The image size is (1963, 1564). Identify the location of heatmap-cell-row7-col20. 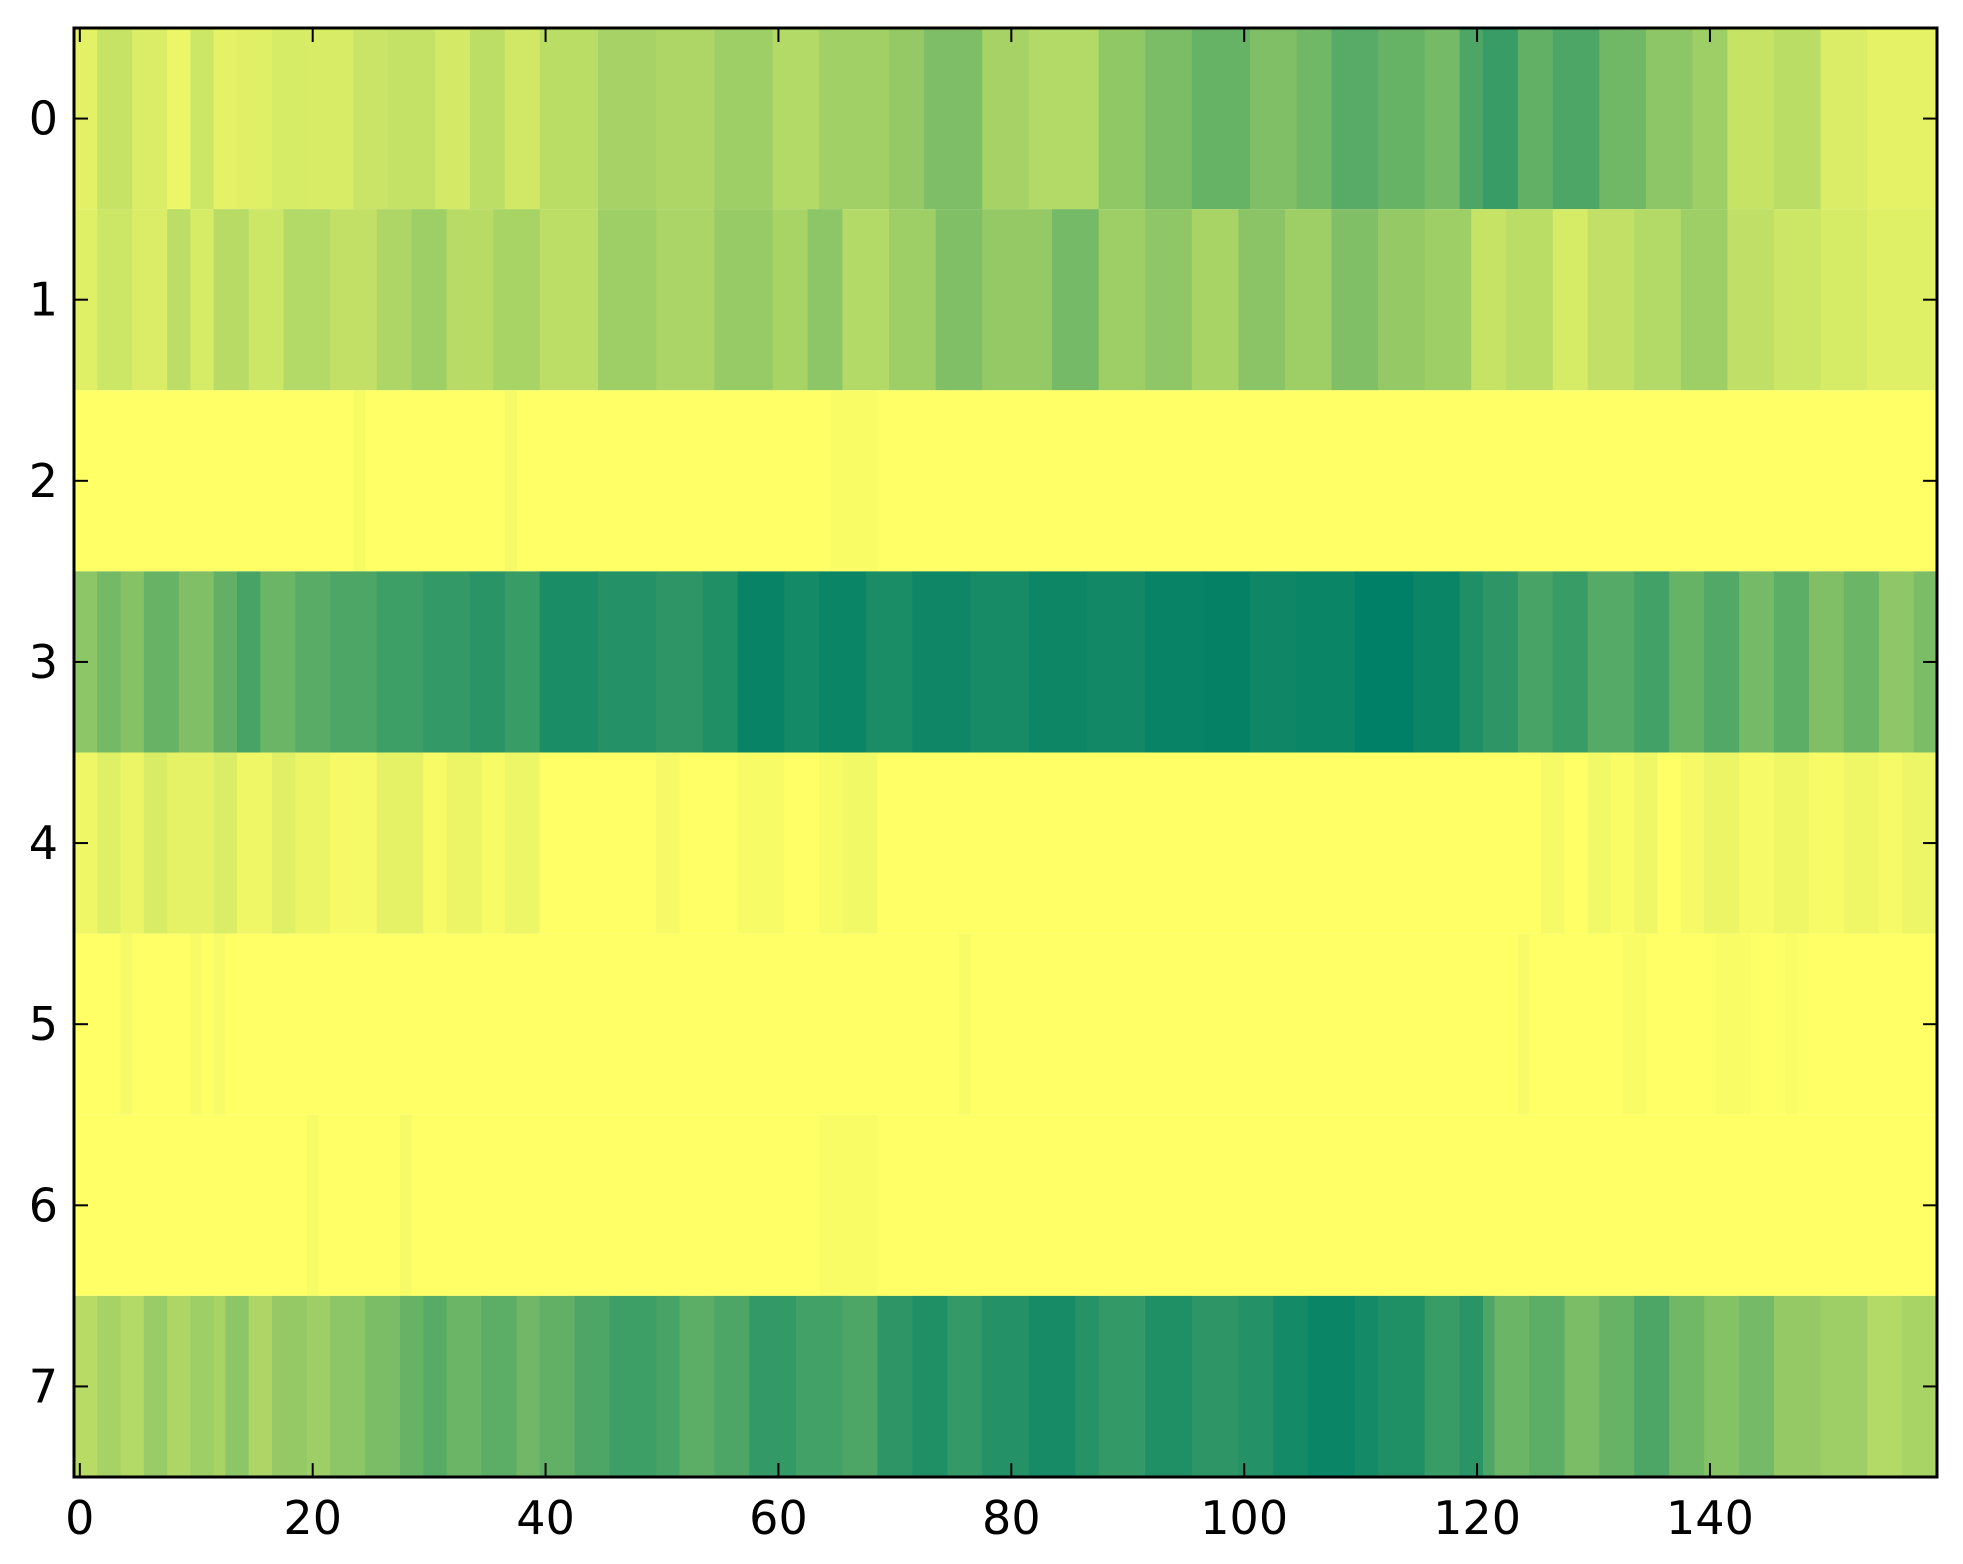
(318, 1386).